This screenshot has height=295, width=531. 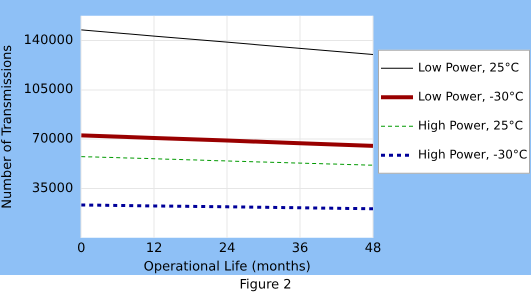 What do you see at coordinates (265, 284) in the screenshot?
I see `caption: Figure 2` at bounding box center [265, 284].